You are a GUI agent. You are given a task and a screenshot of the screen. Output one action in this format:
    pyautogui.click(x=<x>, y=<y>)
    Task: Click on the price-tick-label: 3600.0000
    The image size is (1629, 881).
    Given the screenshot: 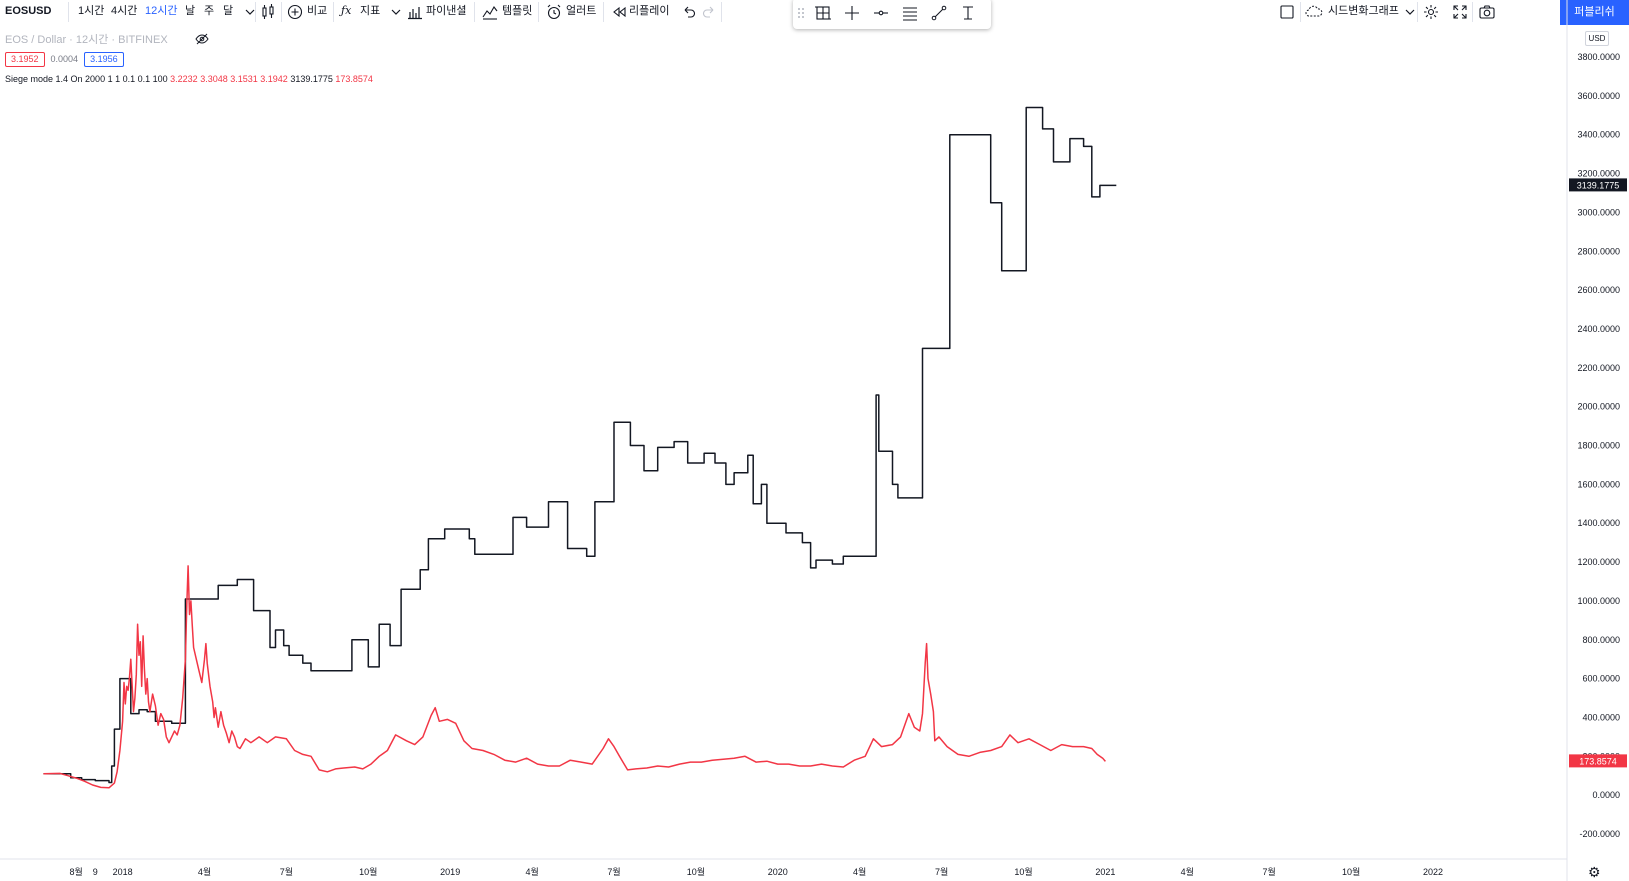 What is the action you would take?
    pyautogui.click(x=1598, y=96)
    